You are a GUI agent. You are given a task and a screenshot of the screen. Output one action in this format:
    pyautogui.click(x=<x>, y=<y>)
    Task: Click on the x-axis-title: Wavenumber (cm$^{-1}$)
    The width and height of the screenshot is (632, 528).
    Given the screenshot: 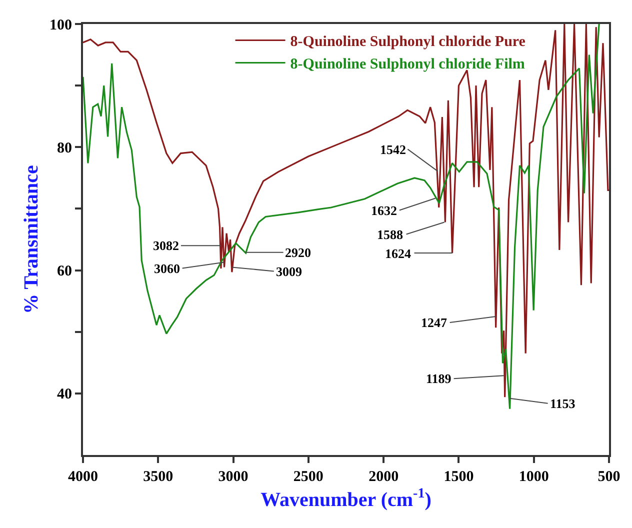 What is the action you would take?
    pyautogui.click(x=346, y=498)
    